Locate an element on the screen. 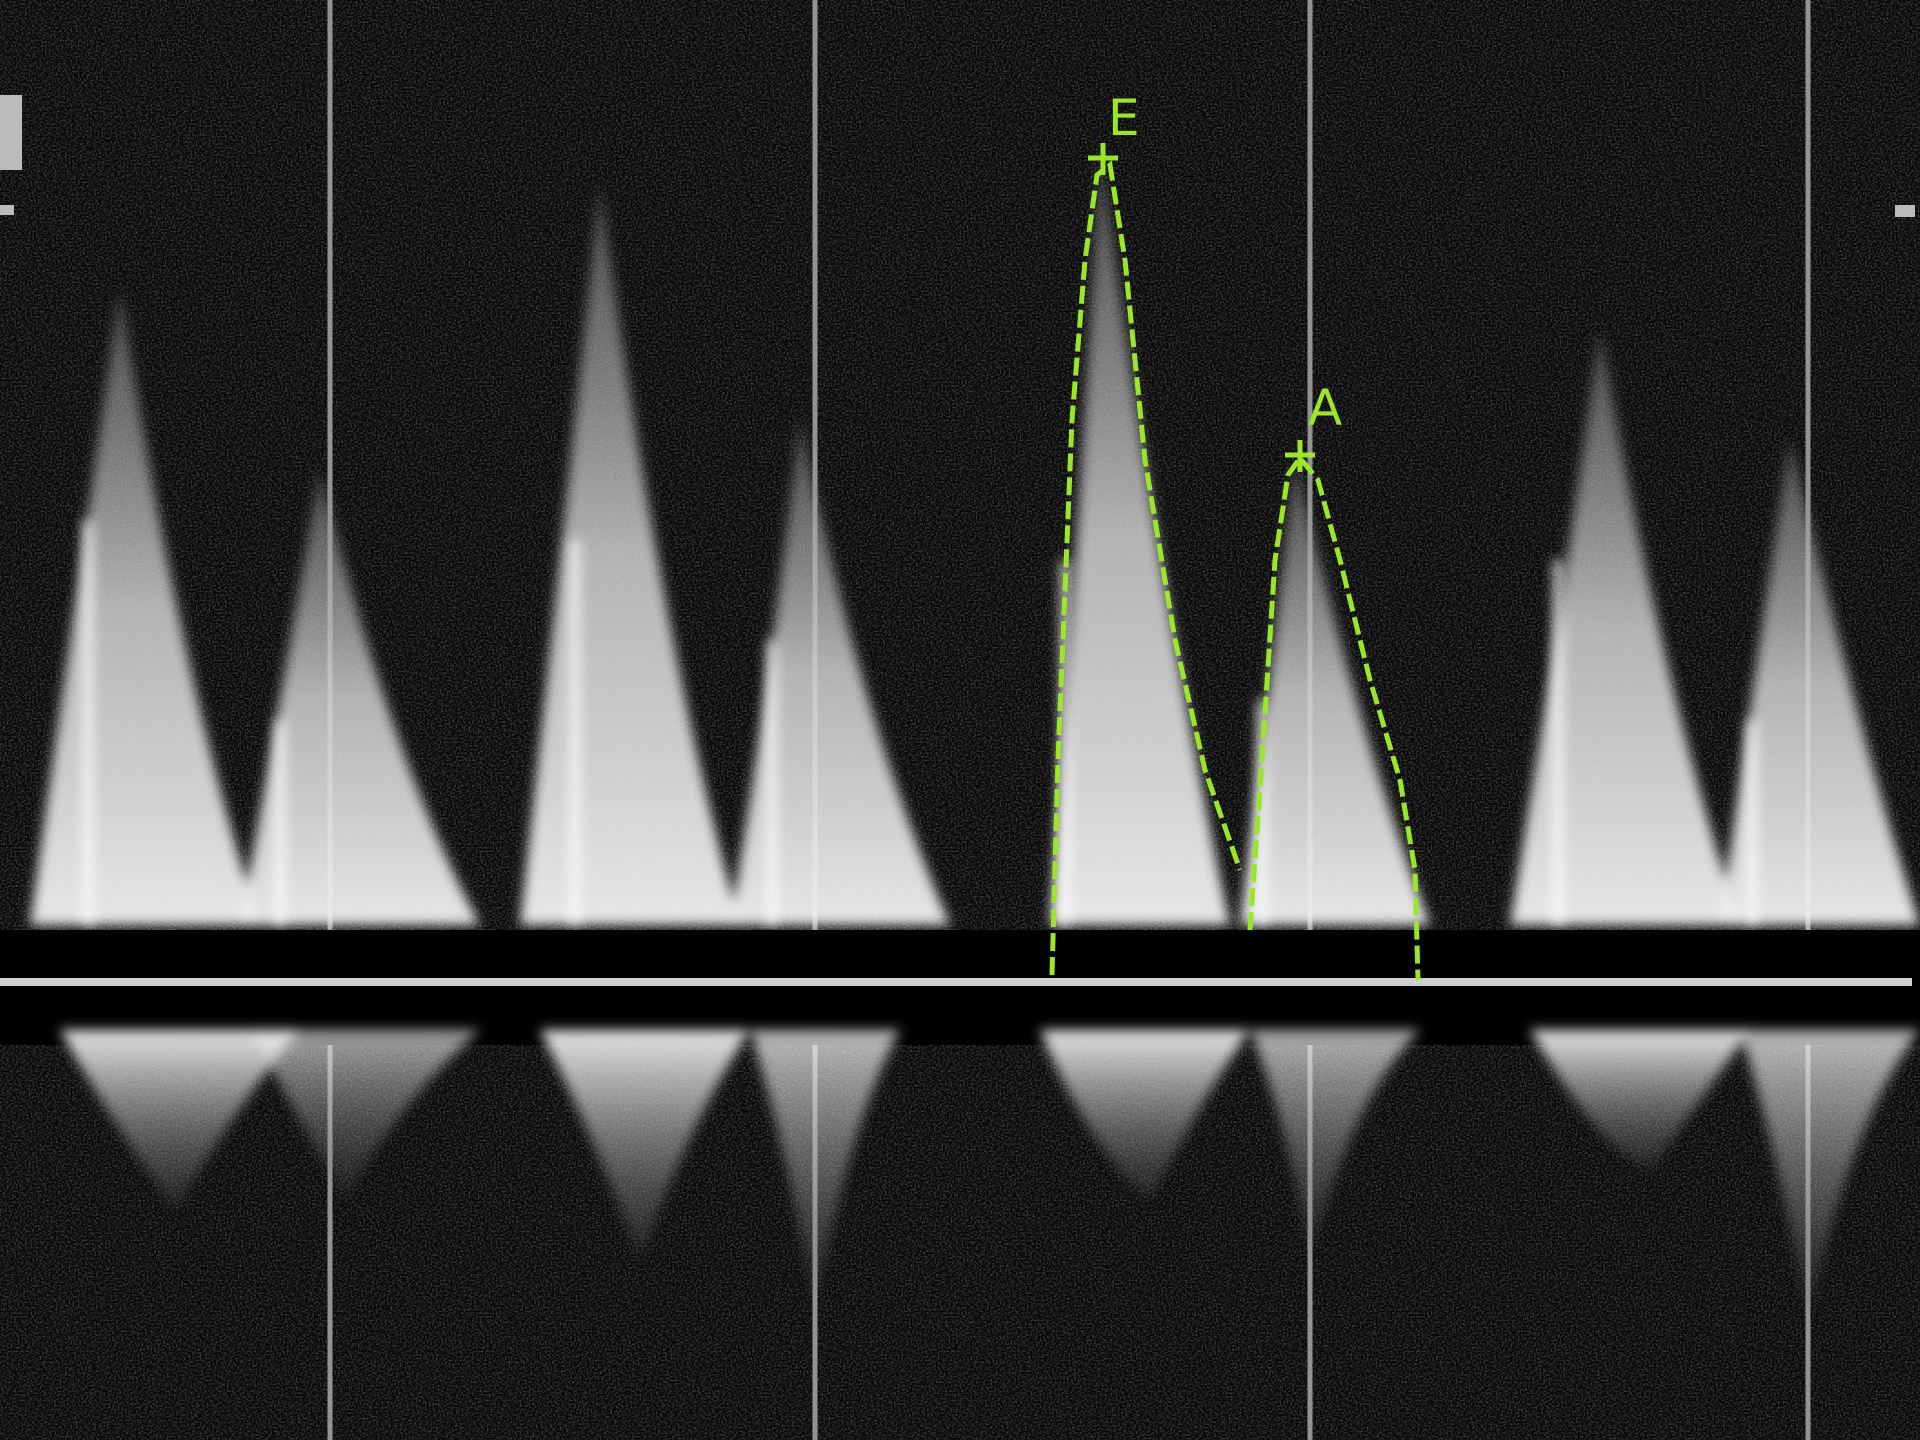 The image size is (1920, 1440). baseline-band is located at coordinates (960, 987).